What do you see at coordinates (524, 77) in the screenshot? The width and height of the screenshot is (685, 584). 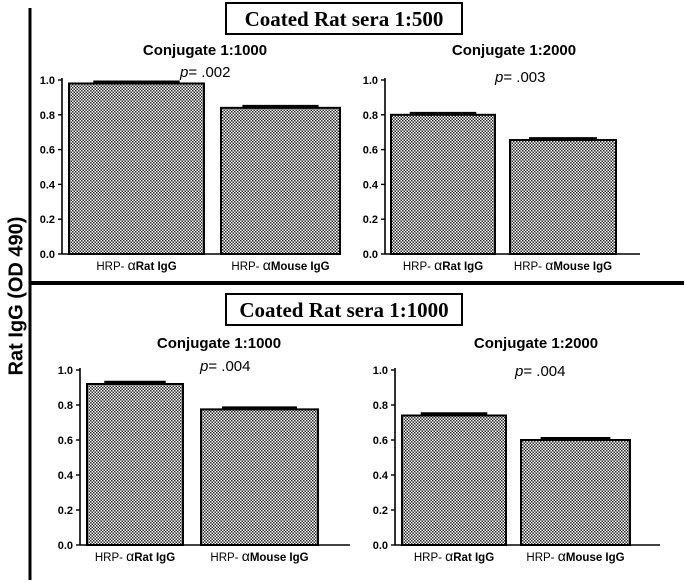 I see `p-value-text: = .003` at bounding box center [524, 77].